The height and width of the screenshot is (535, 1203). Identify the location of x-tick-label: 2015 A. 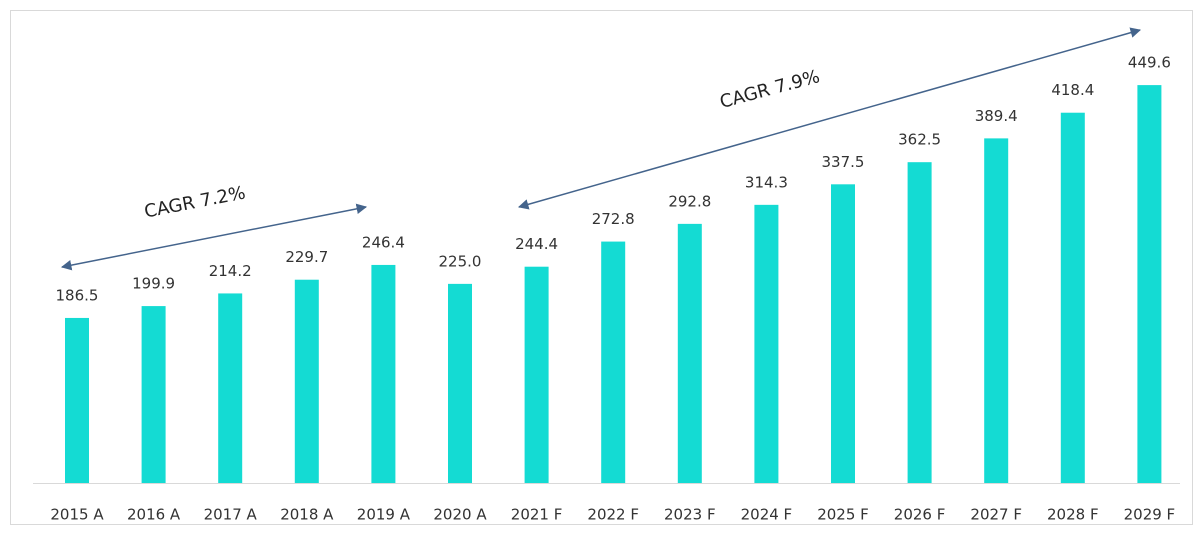
(77, 515).